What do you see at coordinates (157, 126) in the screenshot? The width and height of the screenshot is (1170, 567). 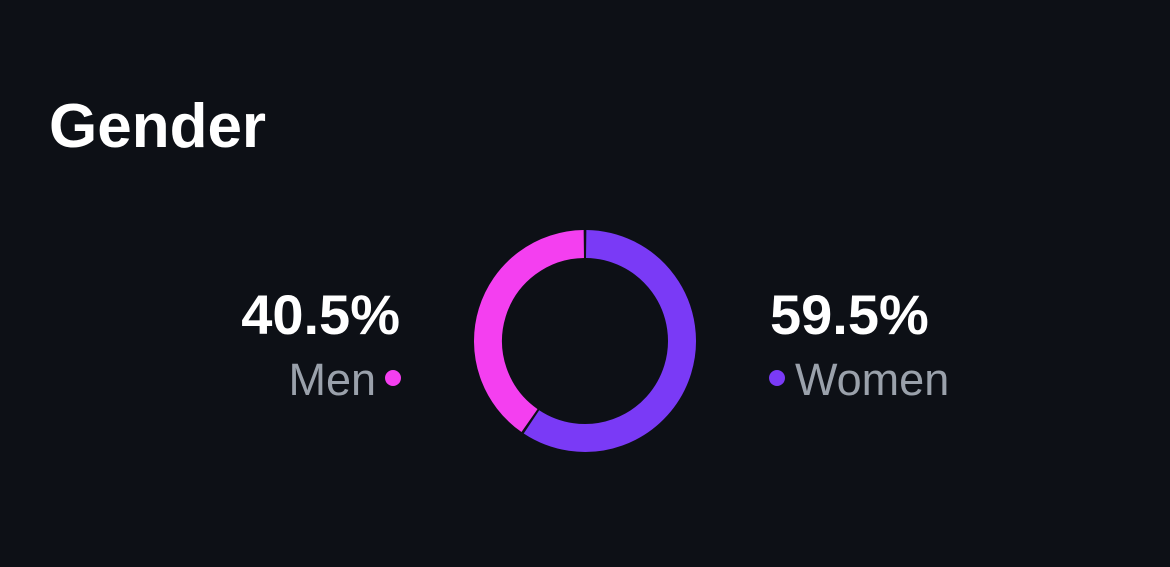 I see `chart-title: Gender` at bounding box center [157, 126].